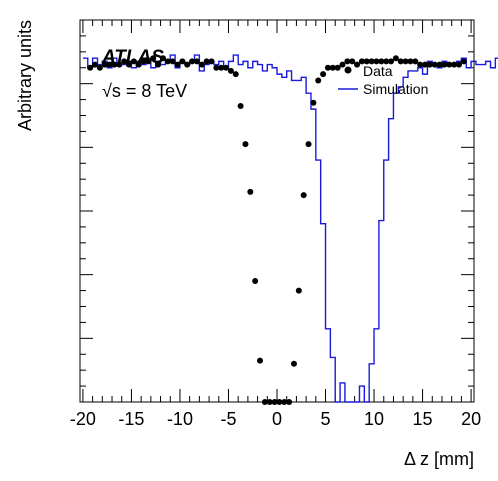 Image resolution: width=498 pixels, height=481 pixels. I want to click on x-tick-label: -10, so click(180, 419).